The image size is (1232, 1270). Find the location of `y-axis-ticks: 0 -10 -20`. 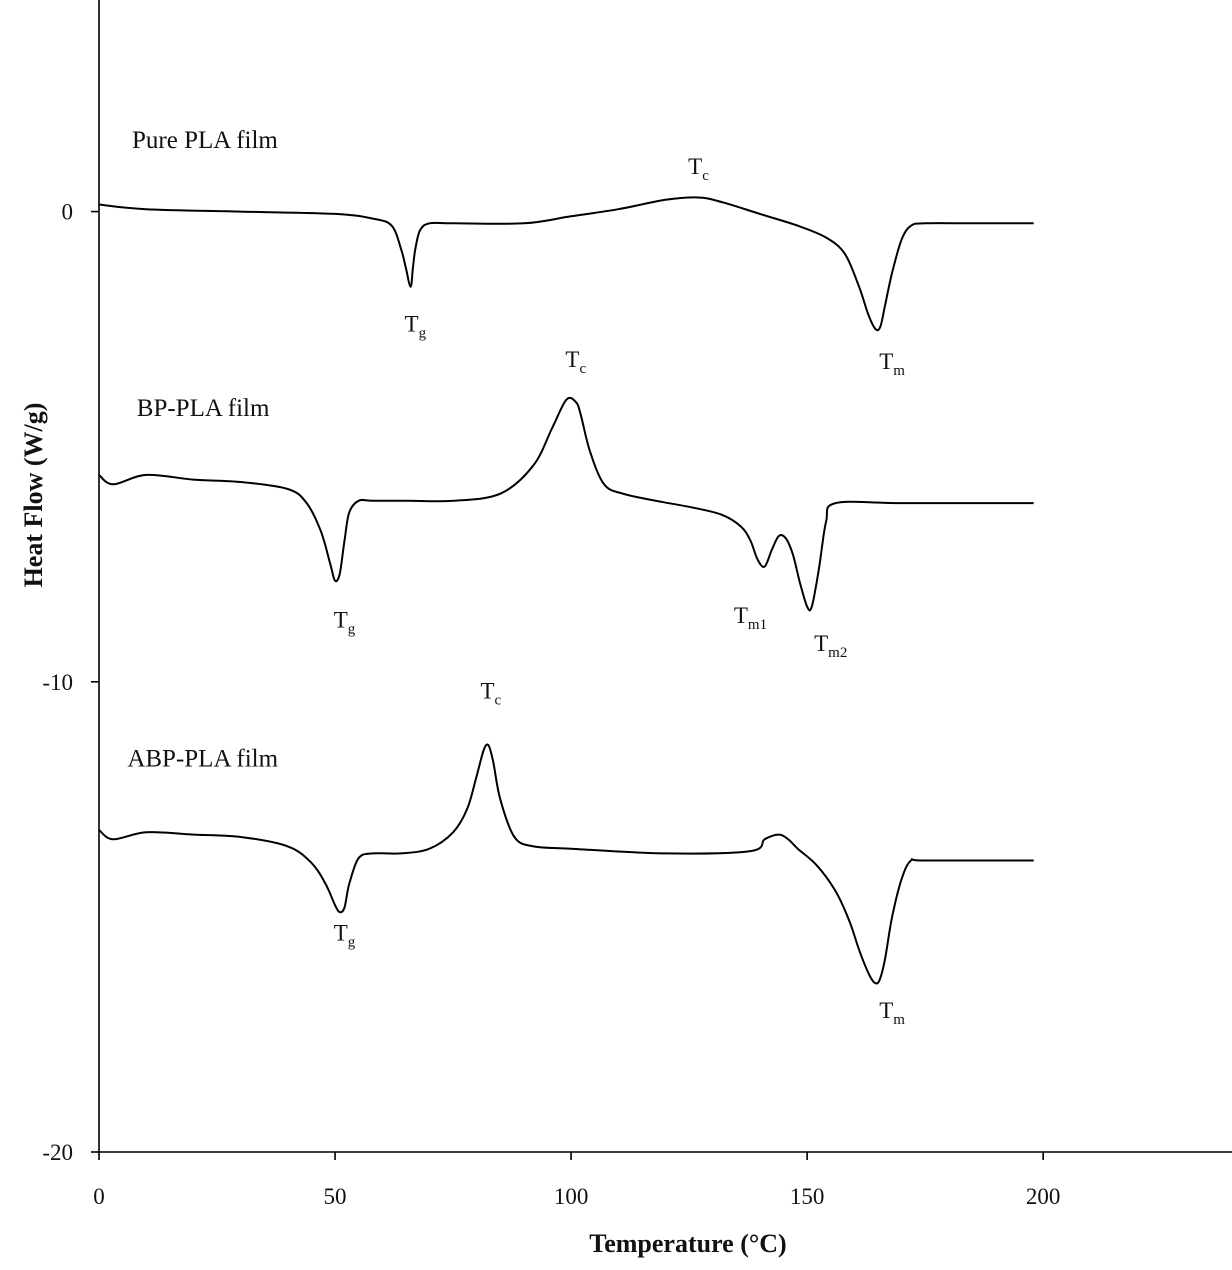

y-axis-ticks: 0 -10 -20 is located at coordinates (70, 682).